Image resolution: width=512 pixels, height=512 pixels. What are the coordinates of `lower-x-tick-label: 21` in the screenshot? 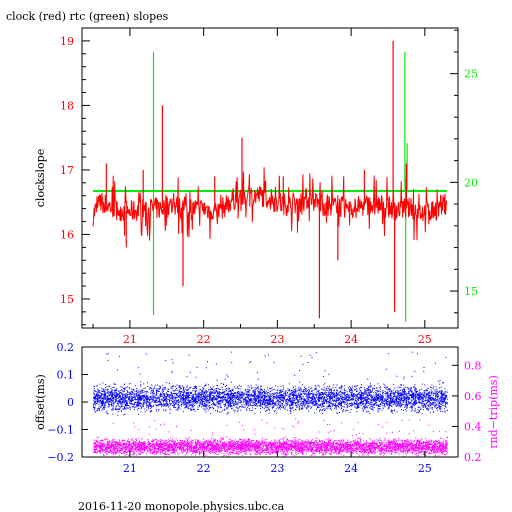 It's located at (130, 468).